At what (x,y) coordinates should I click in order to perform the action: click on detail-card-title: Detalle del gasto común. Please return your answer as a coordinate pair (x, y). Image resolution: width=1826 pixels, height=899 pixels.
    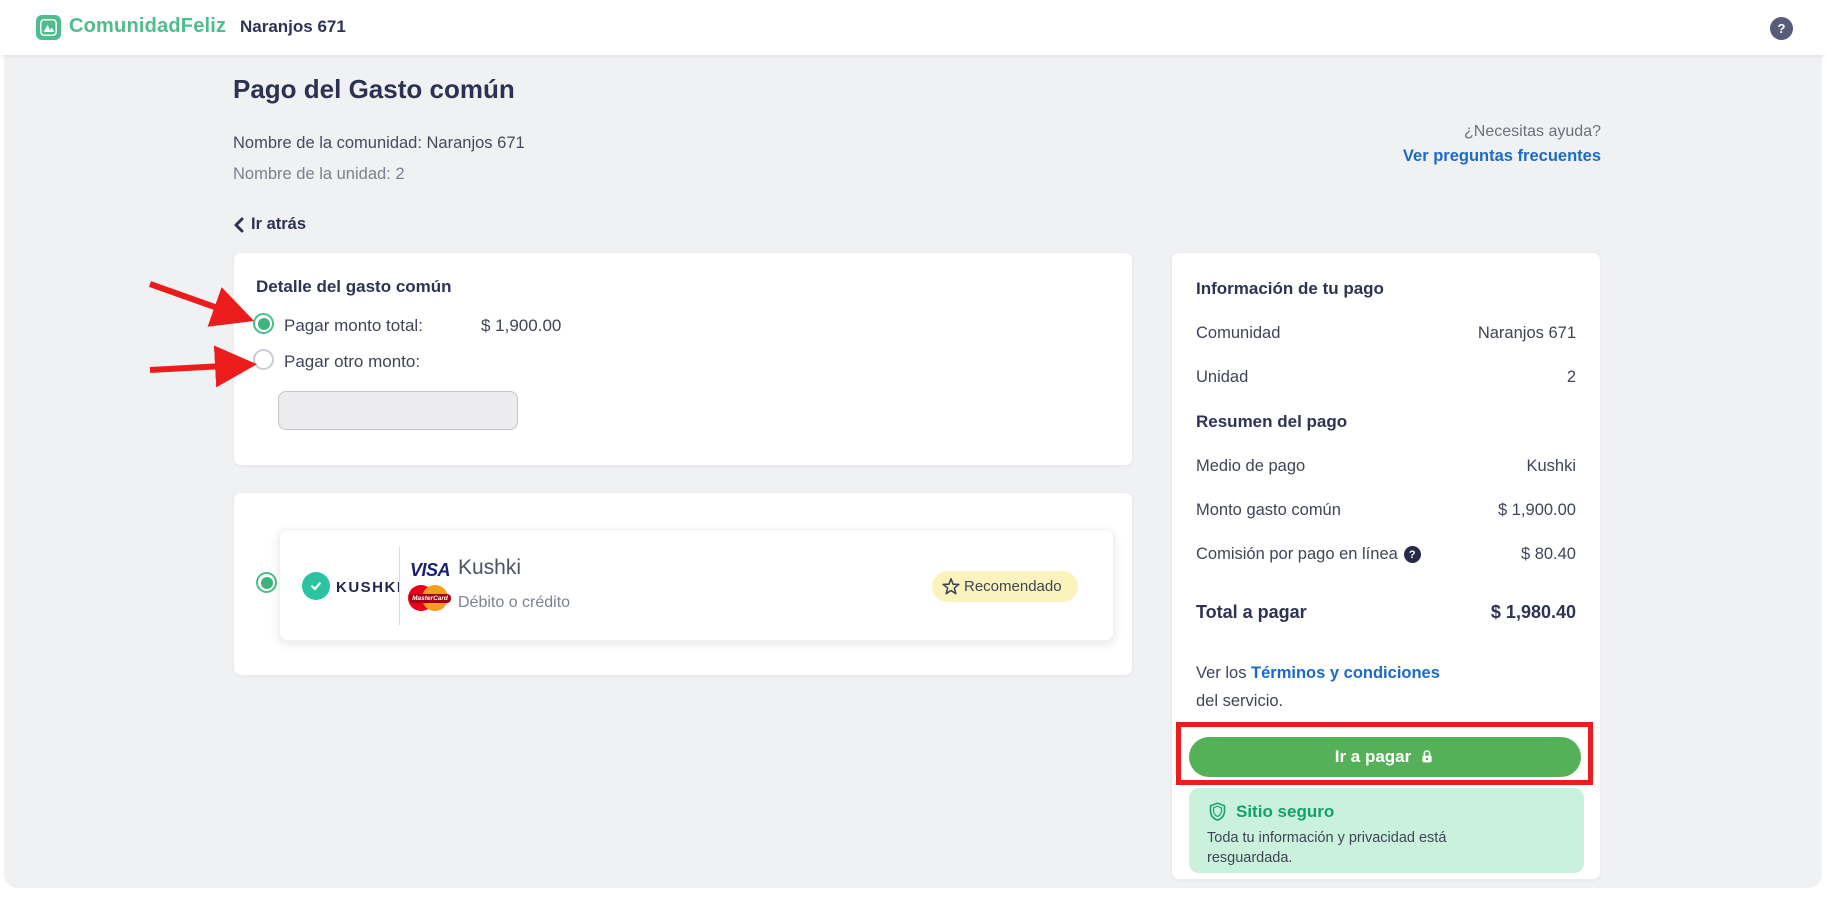
    Looking at the image, I should click on (354, 286).